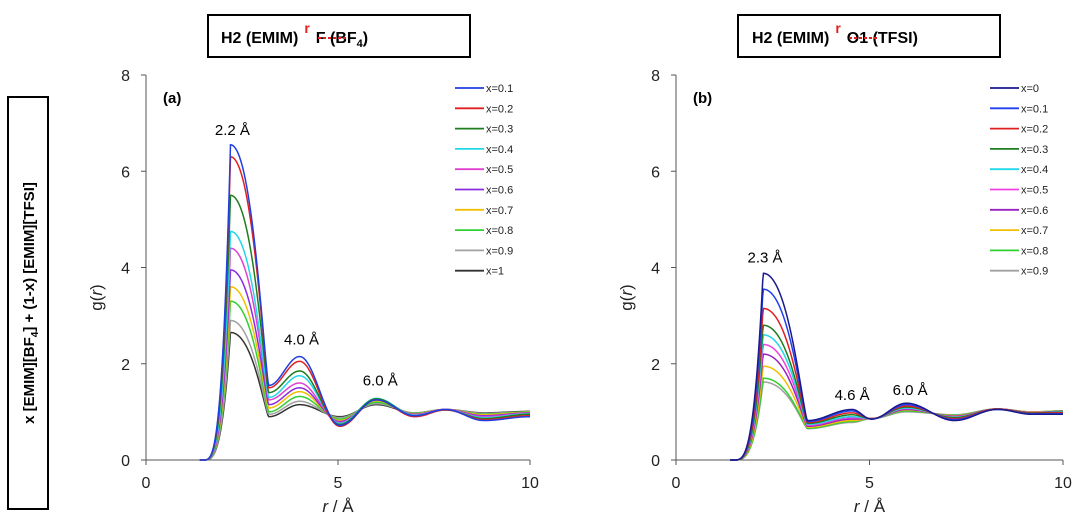 The width and height of the screenshot is (1073, 530). I want to click on panel-b-title-right: O1 (TFSI), so click(882, 38).